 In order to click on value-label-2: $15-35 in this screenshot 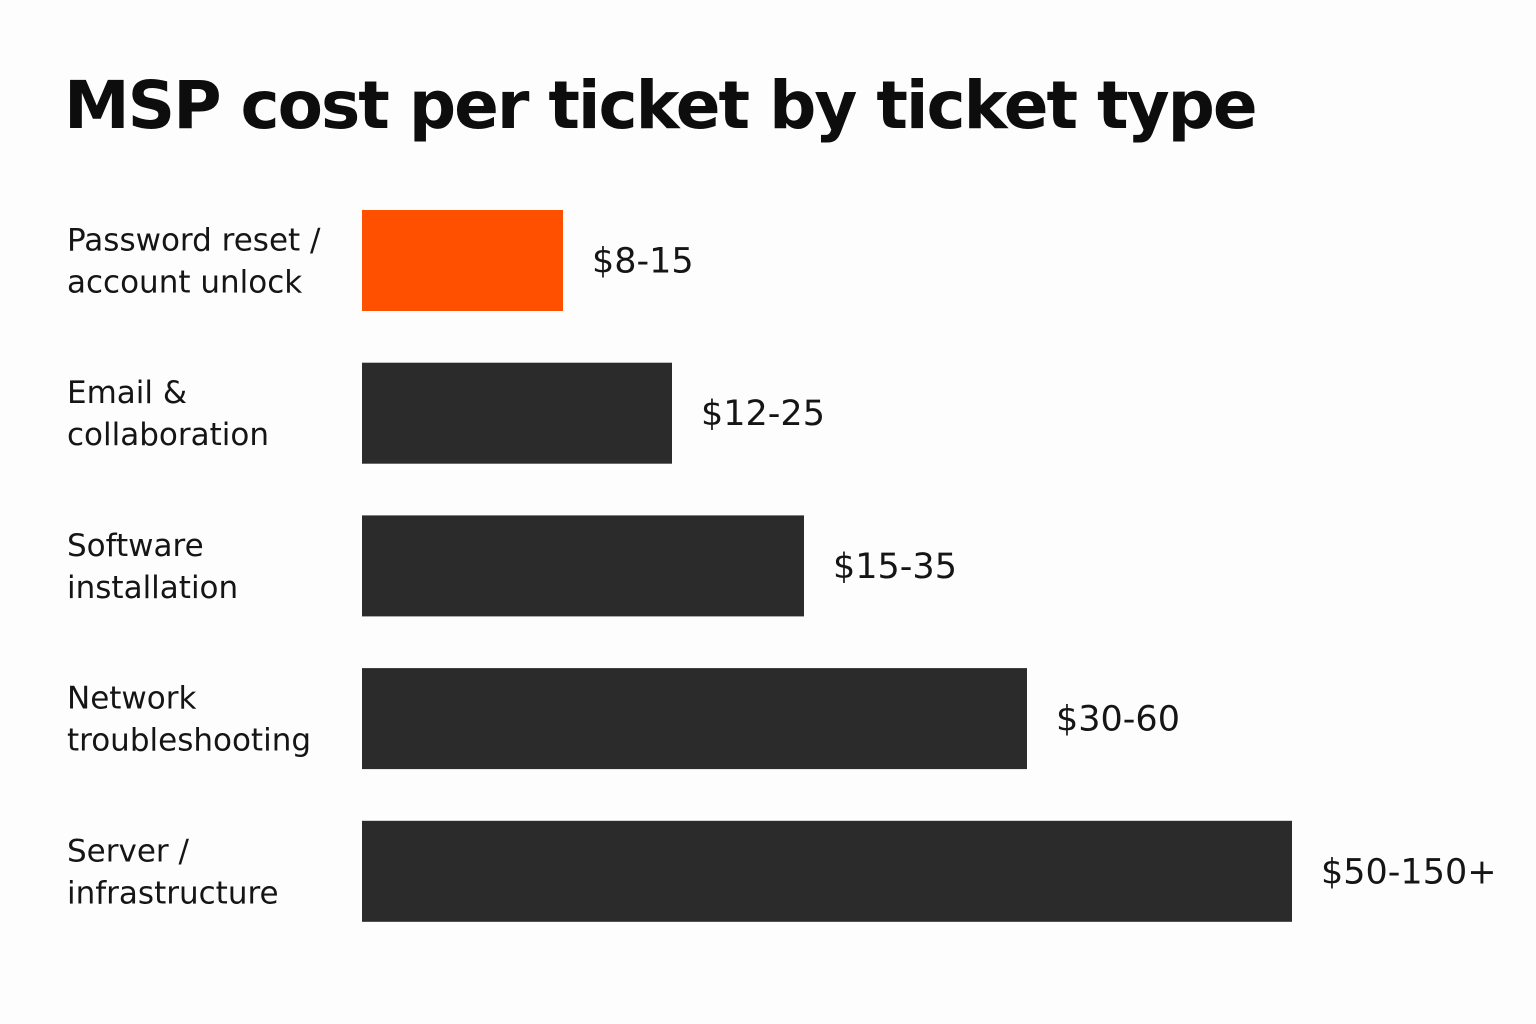, I will do `click(895, 567)`.